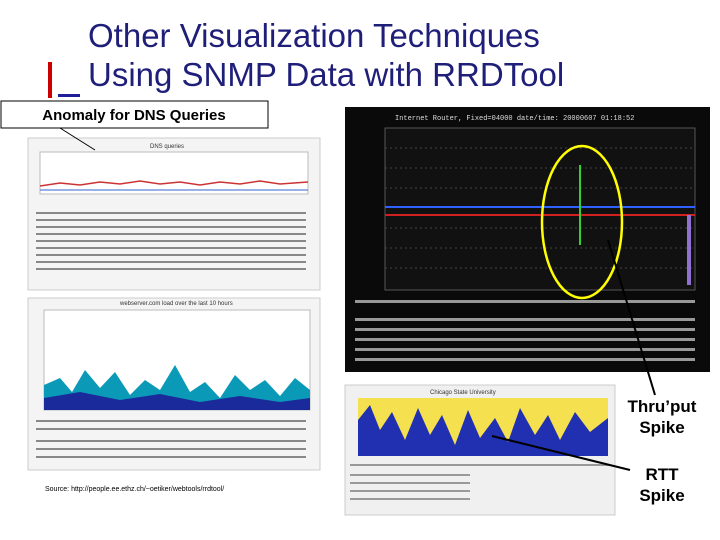  I want to click on anomaly-box, so click(134, 114).